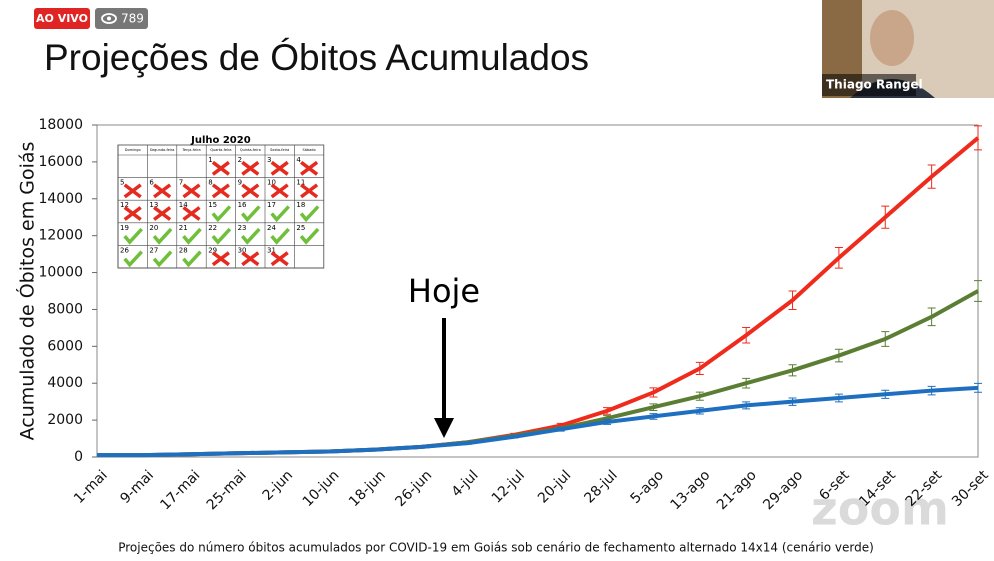 The width and height of the screenshot is (994, 561). Describe the element at coordinates (271, 183) in the screenshot. I see `day-number: 10` at that location.